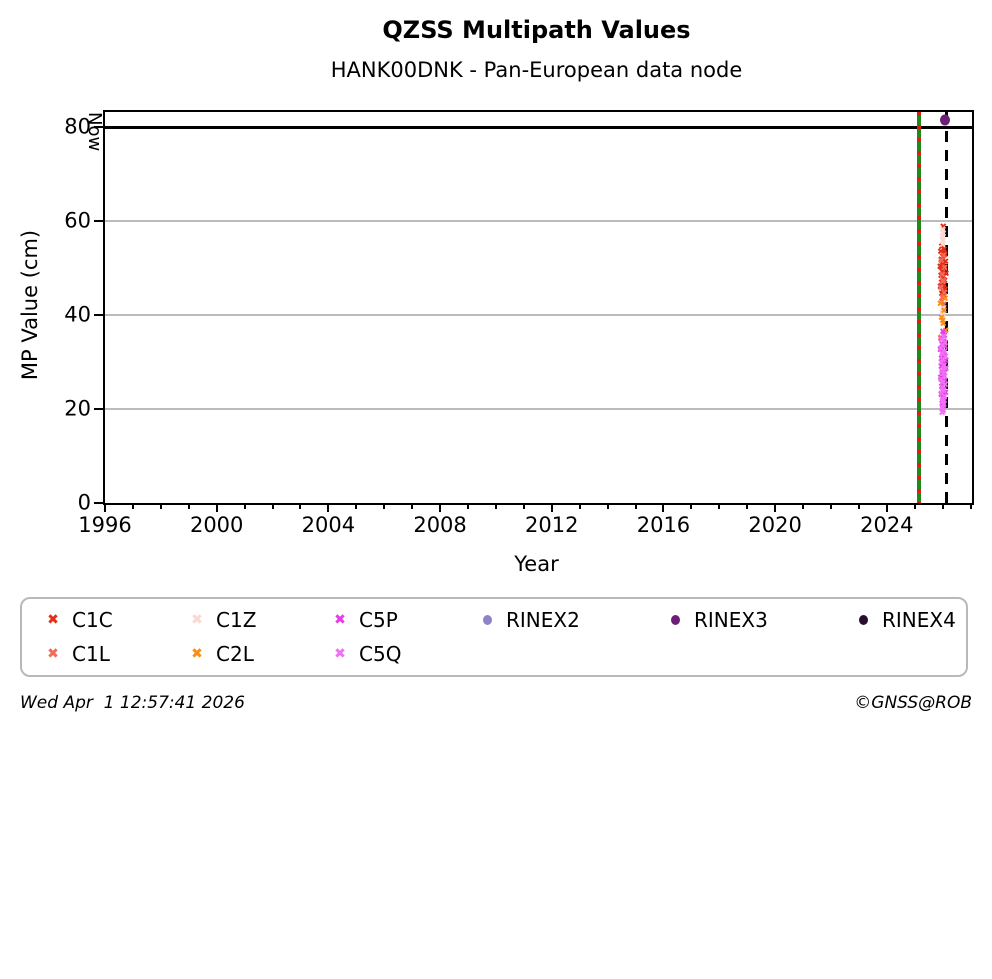  What do you see at coordinates (830, 506) in the screenshot?
I see `x-tick-2022` at bounding box center [830, 506].